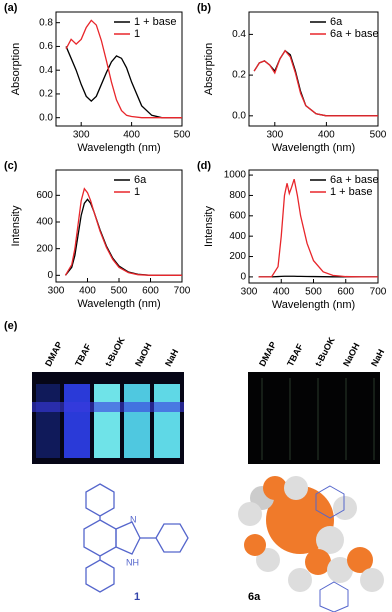 The image size is (392, 612). Describe the element at coordinates (11, 166) in the screenshot. I see `panel-label: (c)` at that location.